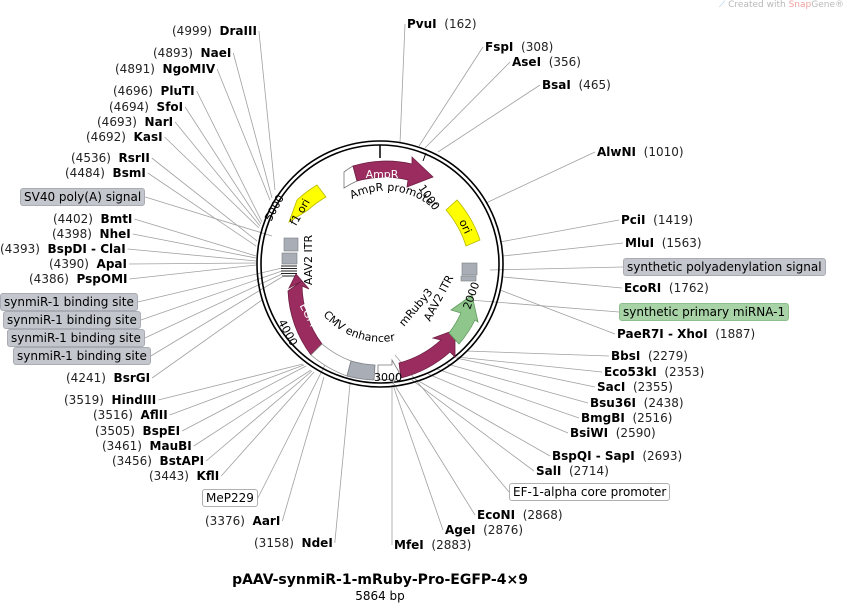 The height and width of the screenshot is (603, 848). What do you see at coordinates (184, 476) in the screenshot?
I see `restriction-site-label: (3443) KflI` at bounding box center [184, 476].